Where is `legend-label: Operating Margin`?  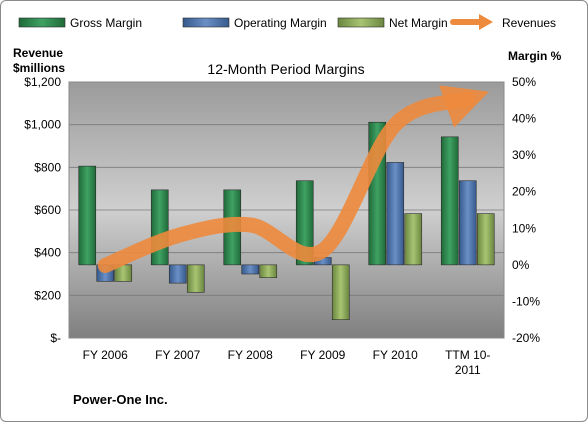 legend-label: Operating Margin is located at coordinates (280, 23).